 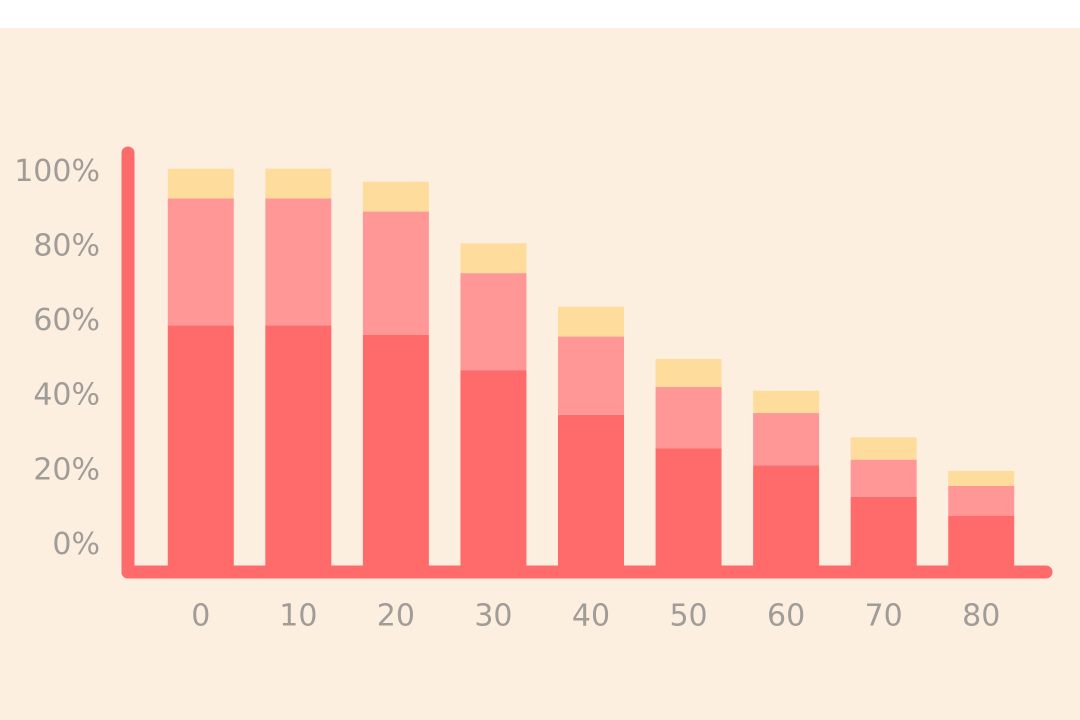 I want to click on y-tick-label: 60%, so click(x=66, y=320).